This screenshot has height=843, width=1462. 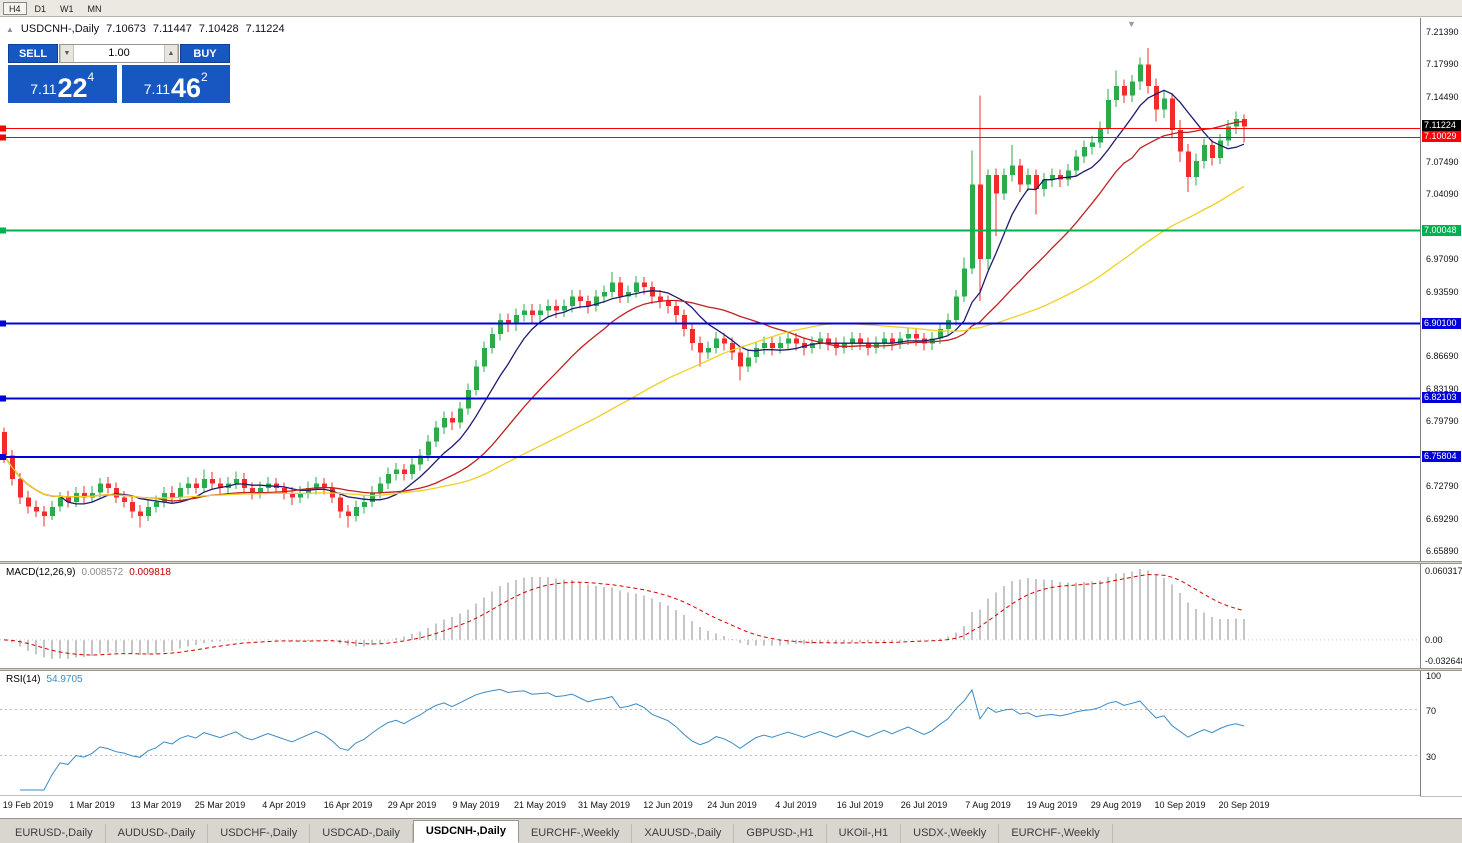 I want to click on date-axis-label: 29 Aug 2019, so click(x=1116, y=805).